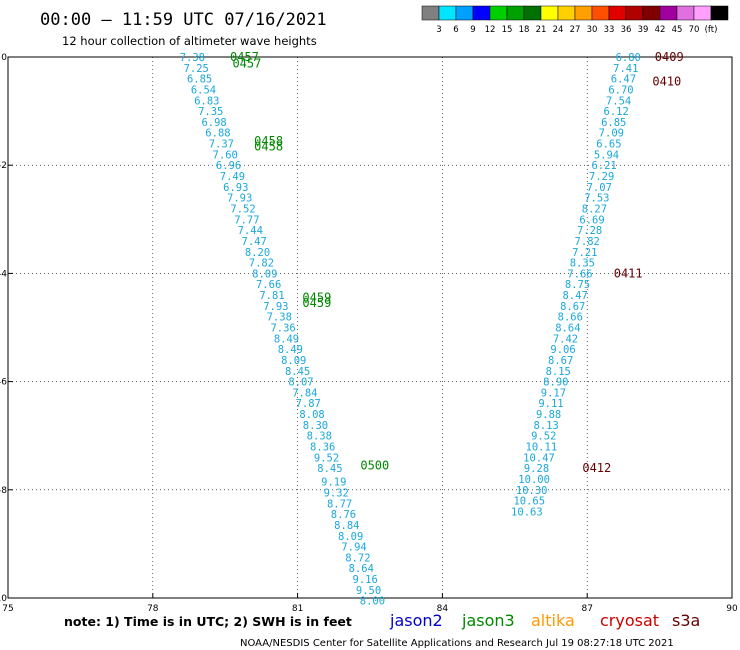 This screenshot has height=650, width=740. Describe the element at coordinates (311, 415) in the screenshot. I see `swh-value-label: 8.08` at that location.